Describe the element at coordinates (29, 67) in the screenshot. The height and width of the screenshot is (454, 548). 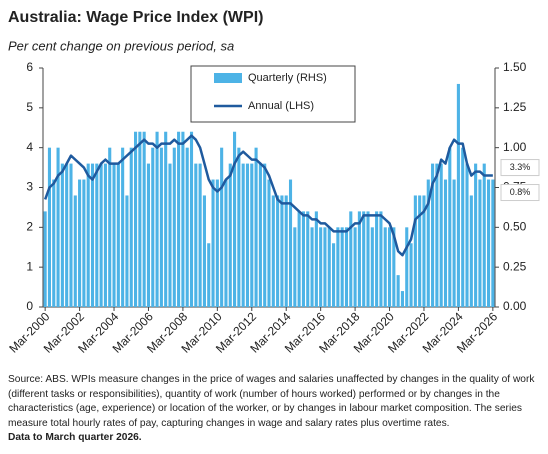
I see `y-tick-label: 6` at that location.